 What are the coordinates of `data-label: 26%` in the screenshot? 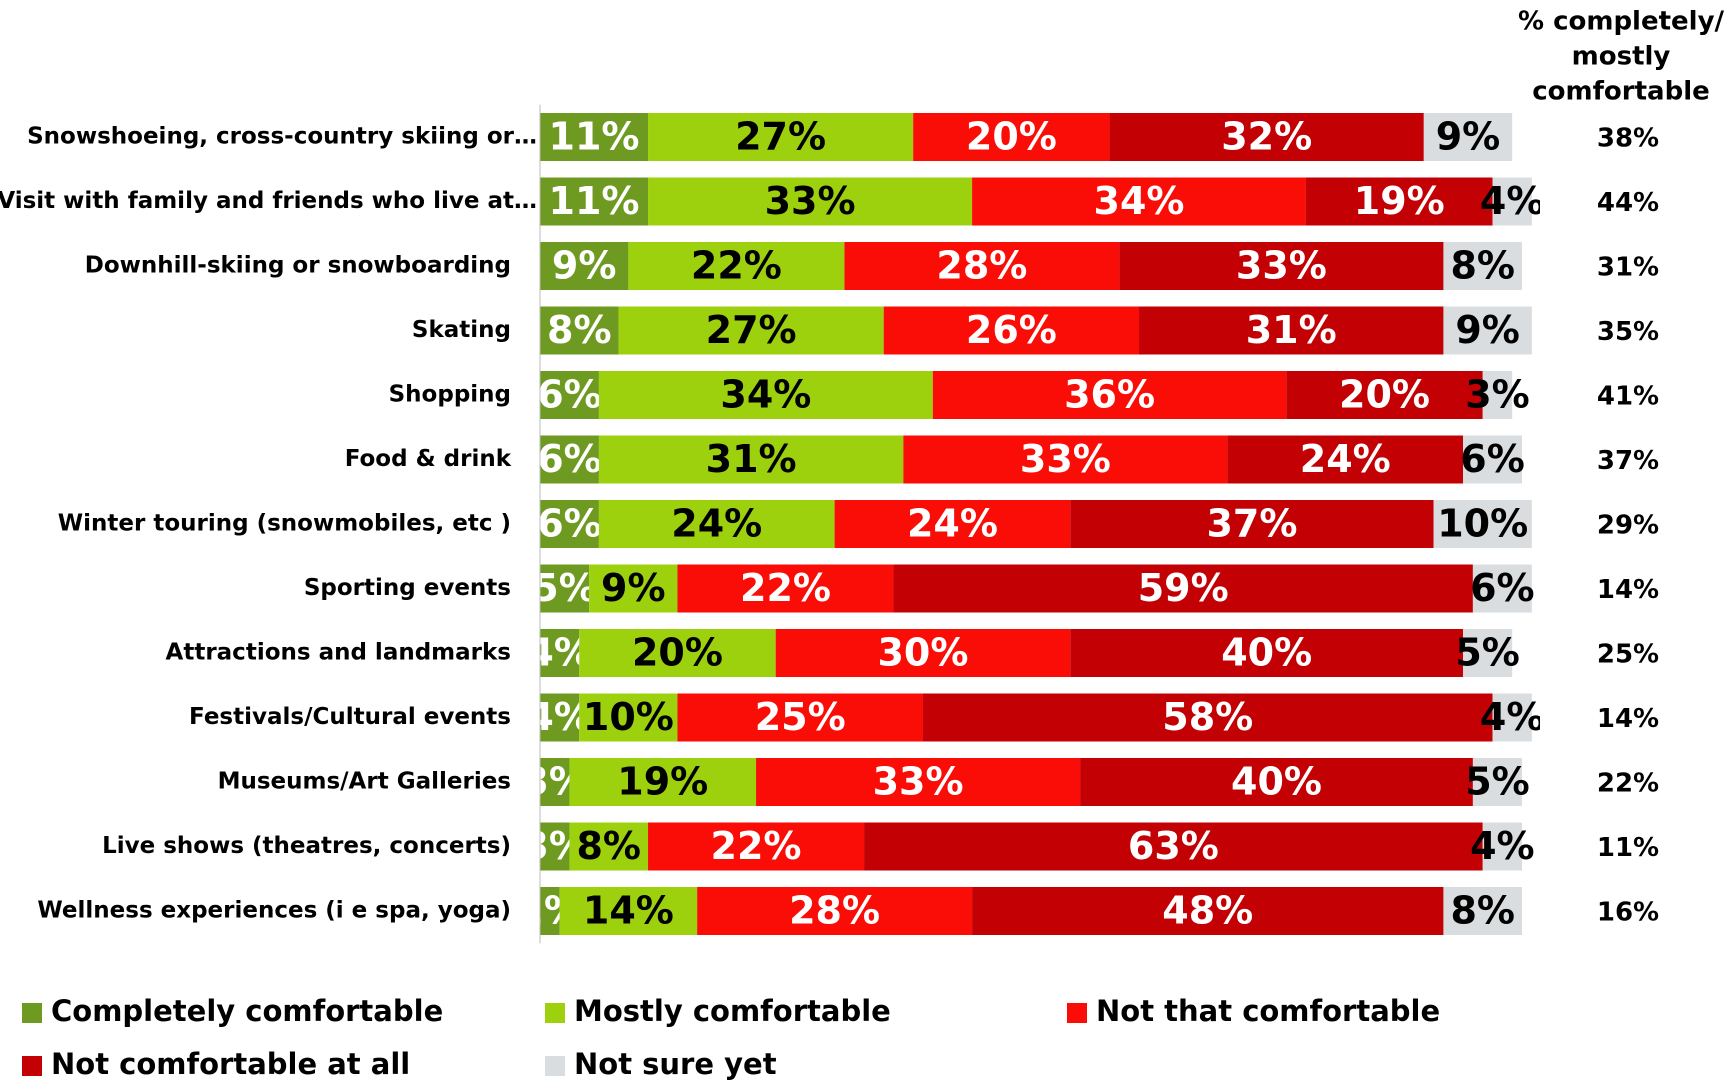 It's located at (1011, 330).